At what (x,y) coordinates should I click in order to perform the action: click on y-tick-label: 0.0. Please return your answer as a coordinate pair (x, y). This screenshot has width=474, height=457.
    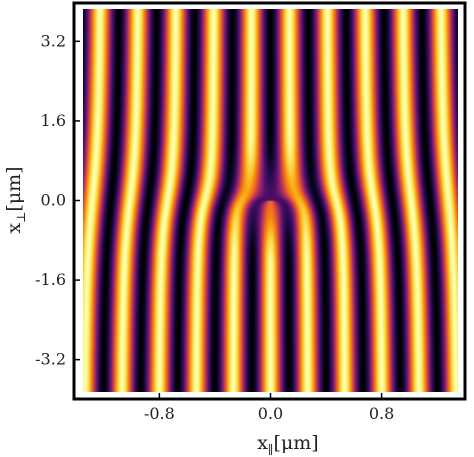
    Looking at the image, I should click on (53, 200).